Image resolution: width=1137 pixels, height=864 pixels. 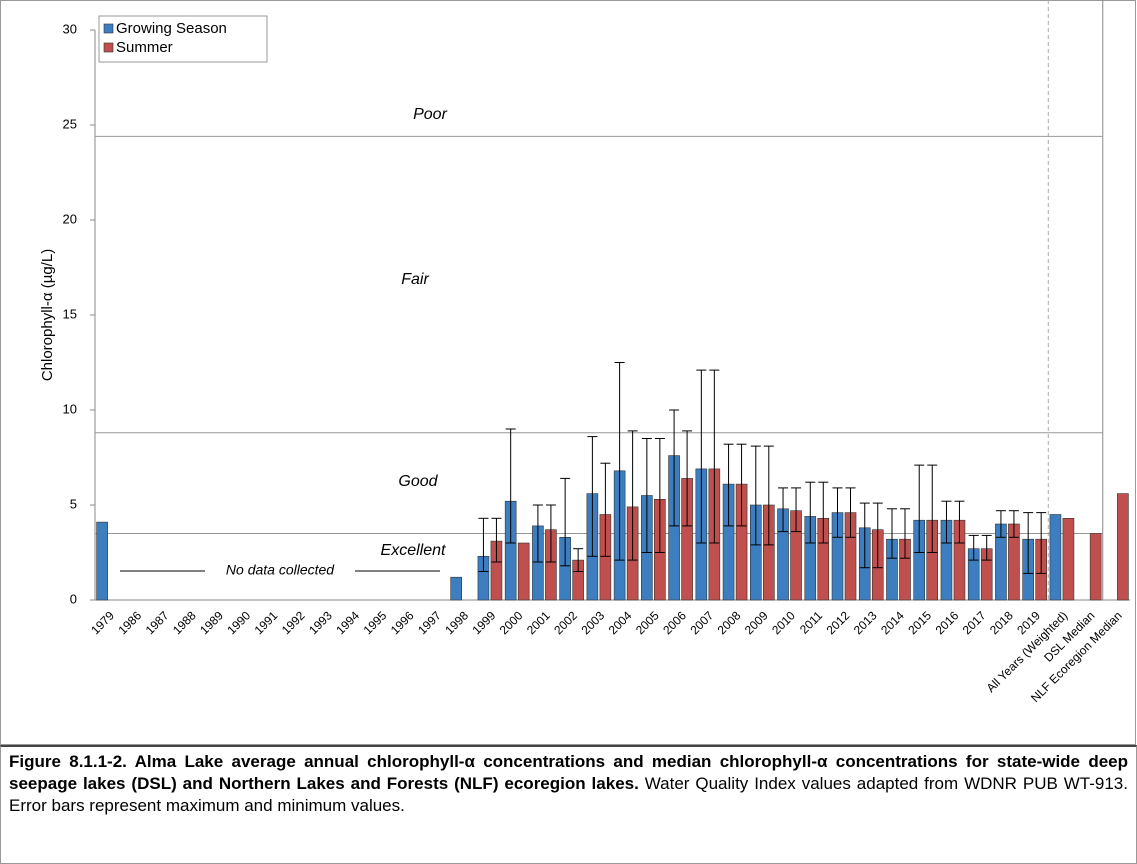 I want to click on x-tick-label: 1994, so click(x=347, y=622).